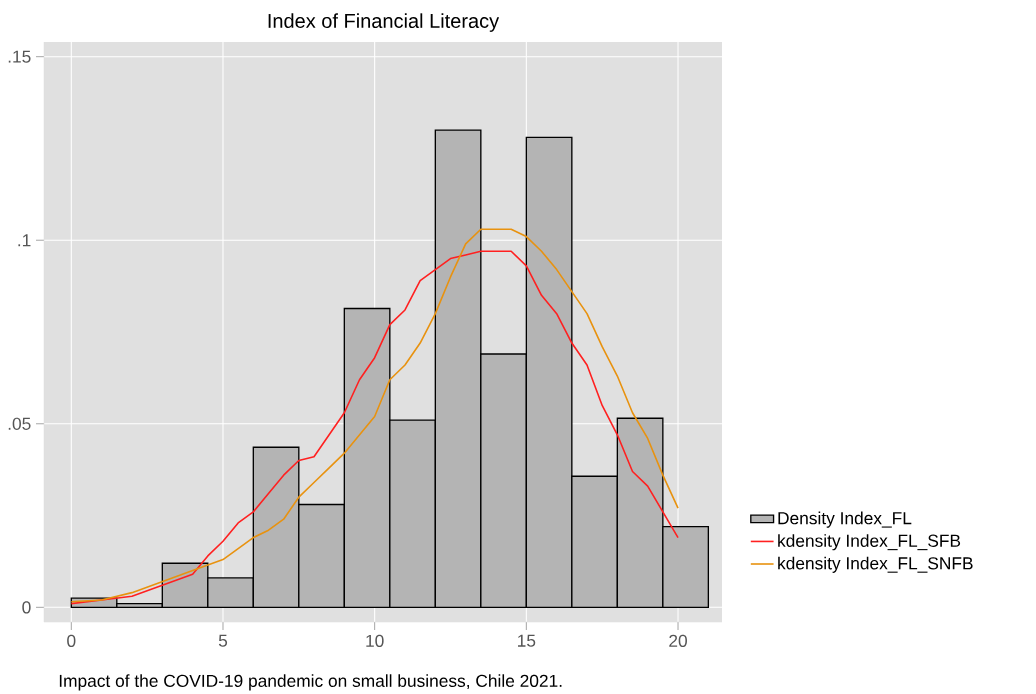 This screenshot has height=694, width=1036. What do you see at coordinates (875, 564) in the screenshot?
I see `legend-label: kdensity Index_FL_SNFB` at bounding box center [875, 564].